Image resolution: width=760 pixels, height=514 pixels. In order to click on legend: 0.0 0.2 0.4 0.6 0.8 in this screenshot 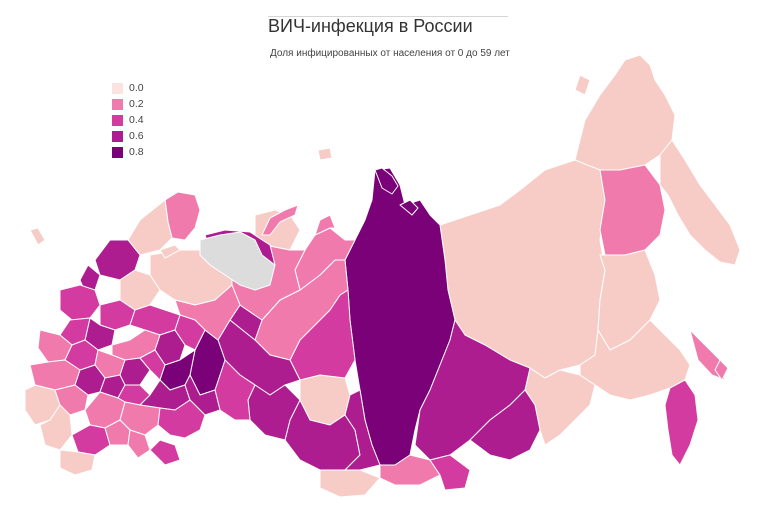, I will do `click(128, 120)`.